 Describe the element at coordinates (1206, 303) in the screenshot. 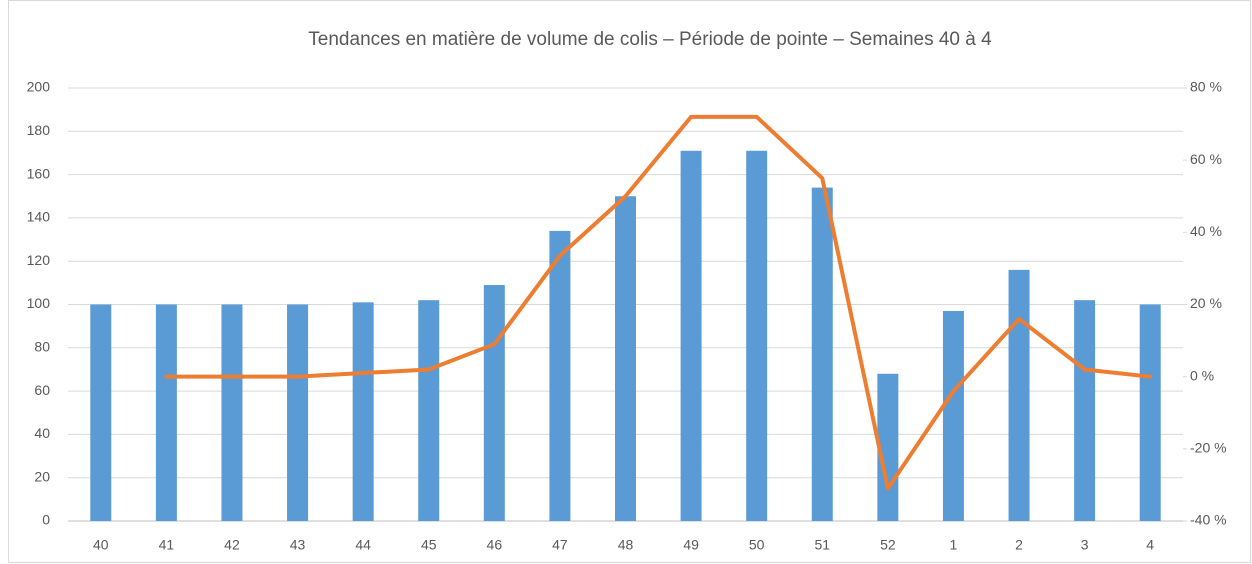

I see `y2-tick-label: 20 %` at that location.